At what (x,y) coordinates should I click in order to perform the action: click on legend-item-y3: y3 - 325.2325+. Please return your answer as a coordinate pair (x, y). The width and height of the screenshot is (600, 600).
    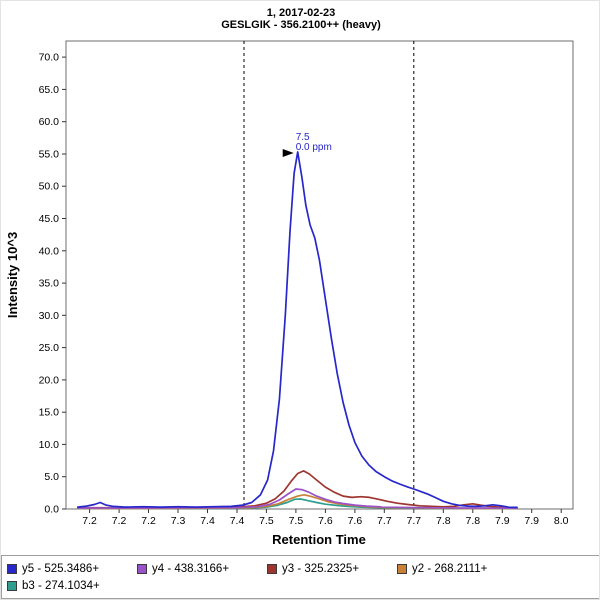
    Looking at the image, I should click on (332, 568).